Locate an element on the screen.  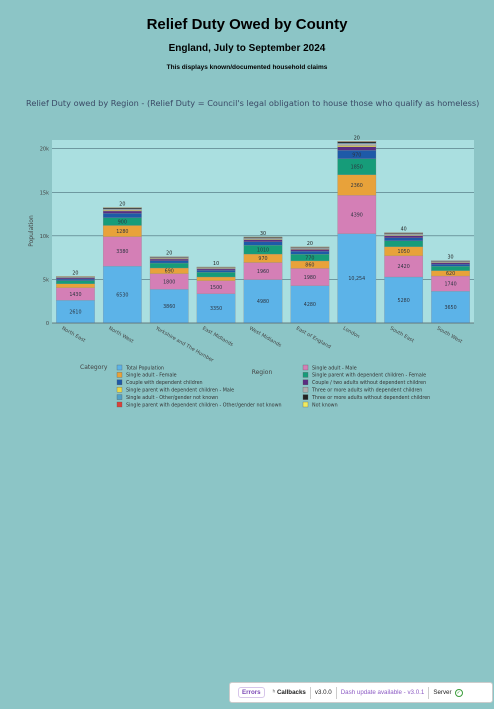
data-label: 3350 is located at coordinates (216, 309).